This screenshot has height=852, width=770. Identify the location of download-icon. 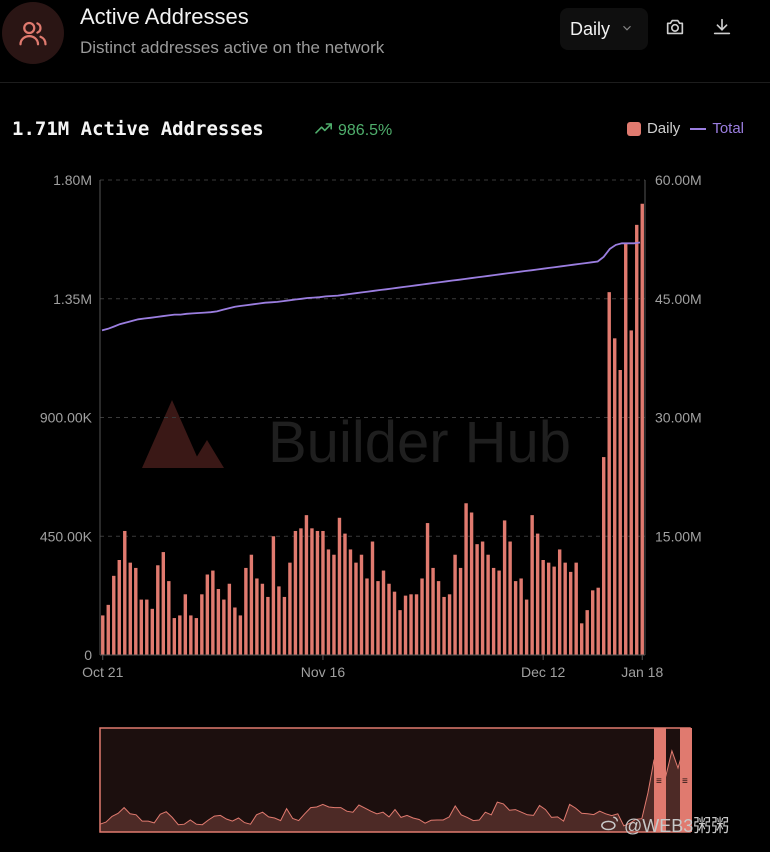
(722, 29).